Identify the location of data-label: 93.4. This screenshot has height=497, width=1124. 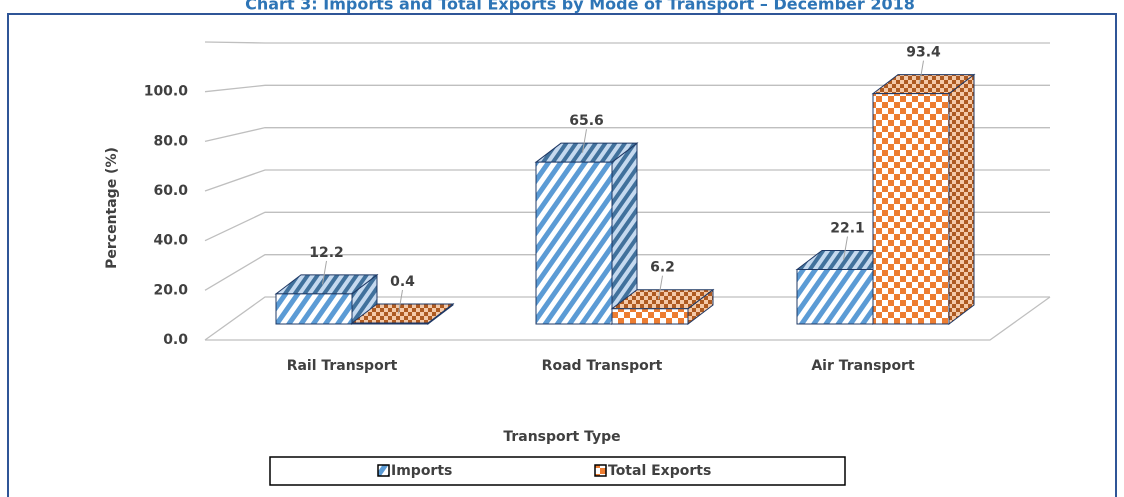
(923, 53).